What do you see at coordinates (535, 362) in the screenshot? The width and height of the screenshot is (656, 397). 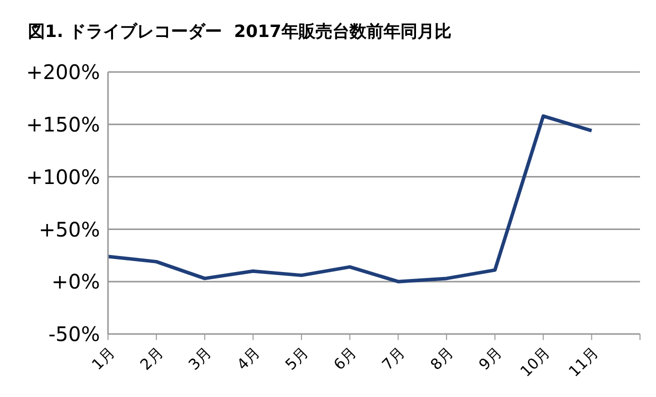 I see `x-tick-label: 10月` at bounding box center [535, 362].